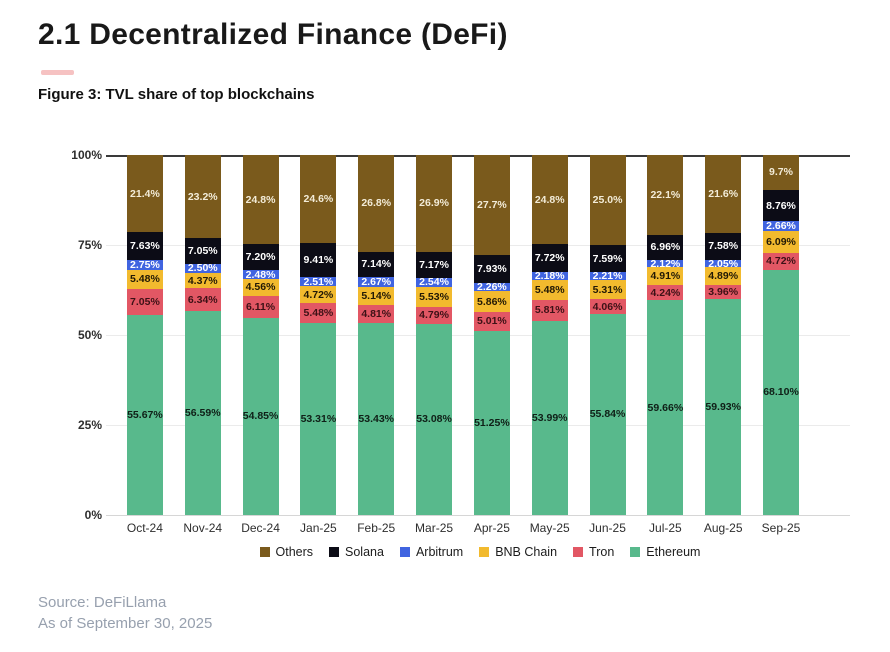 The width and height of the screenshot is (890, 652). I want to click on legend-label: Arbitrum, so click(439, 552).